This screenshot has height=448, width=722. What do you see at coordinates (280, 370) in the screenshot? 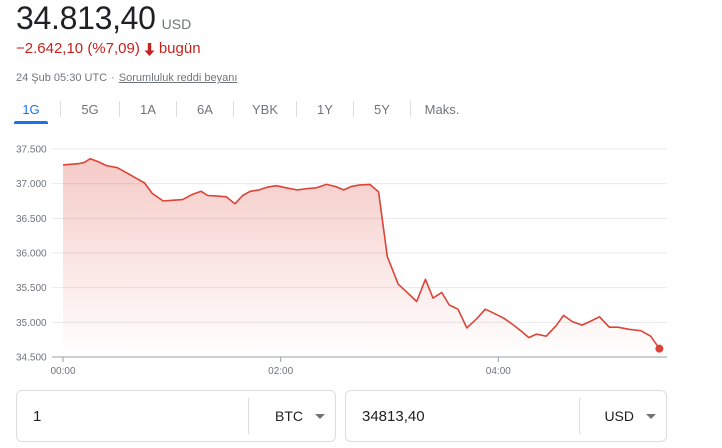
I see `x-tick-label: 02:00` at bounding box center [280, 370].